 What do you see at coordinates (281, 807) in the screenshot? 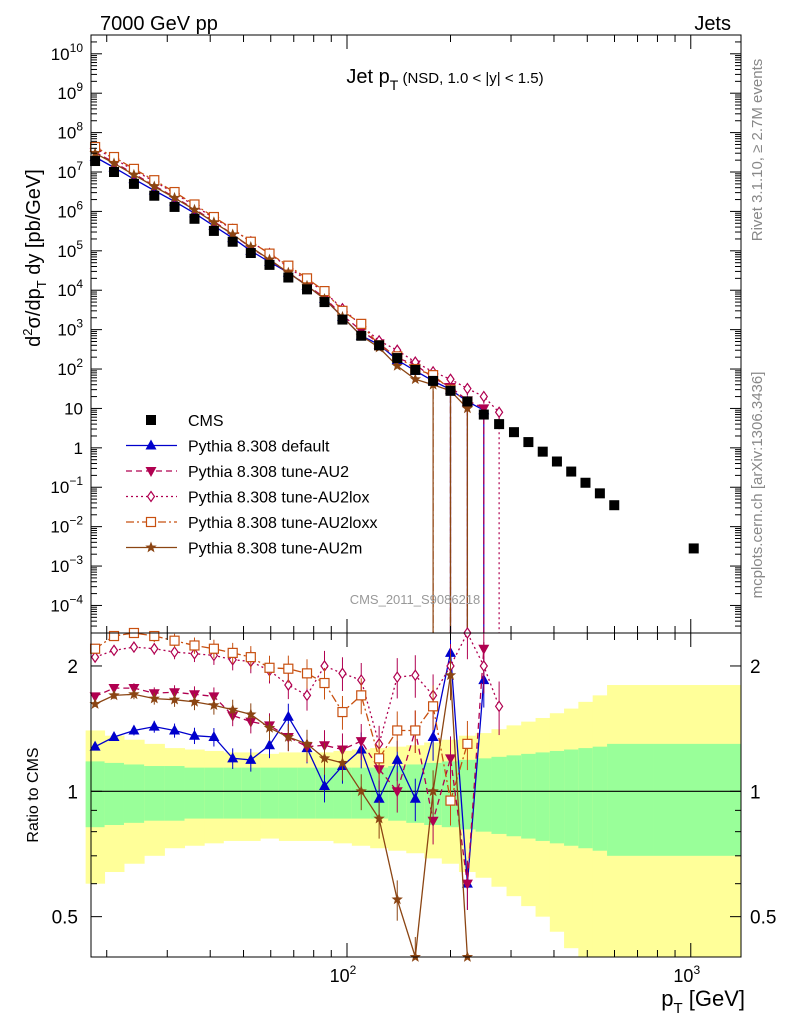
I see `ratio-series-au2m` at bounding box center [281, 807].